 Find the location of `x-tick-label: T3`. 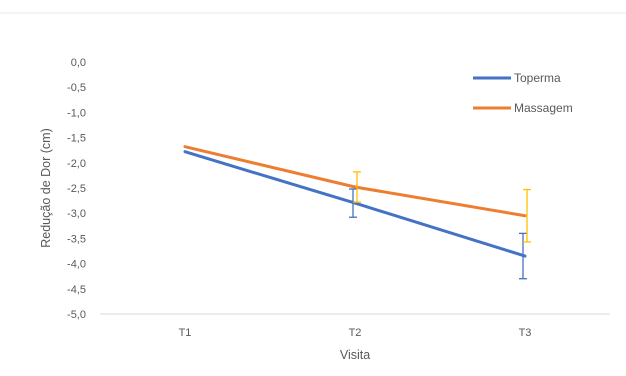

x-tick-label: T3 is located at coordinates (525, 333).